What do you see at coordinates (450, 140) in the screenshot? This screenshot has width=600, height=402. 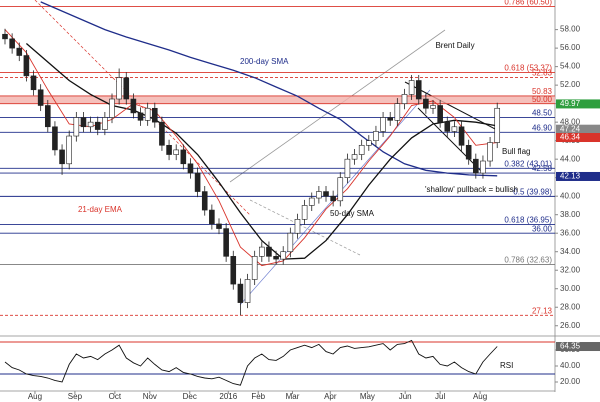 I see `flag-line` at bounding box center [450, 140].